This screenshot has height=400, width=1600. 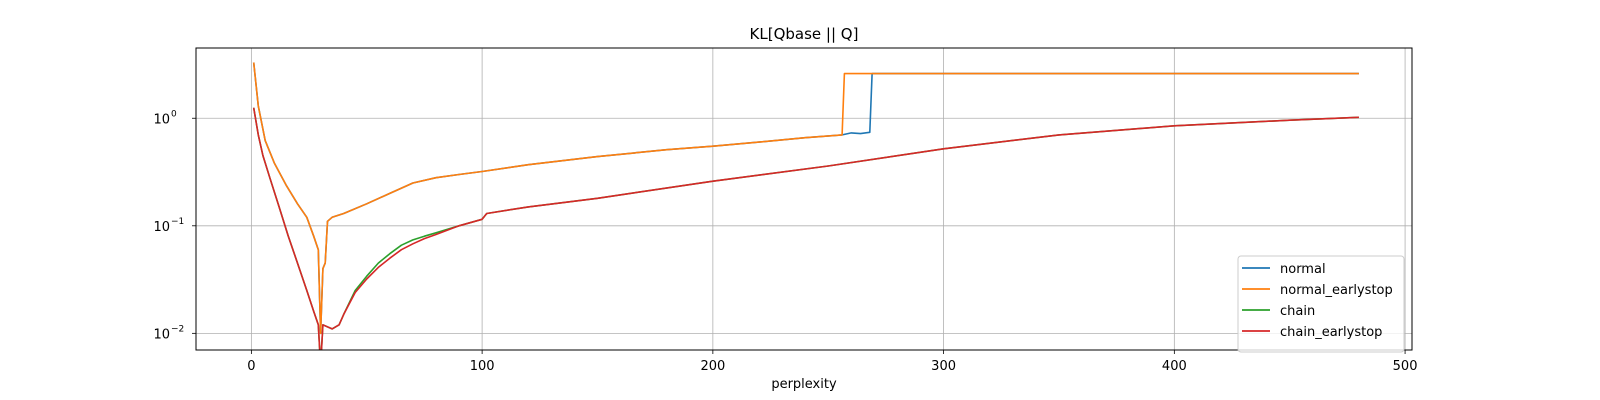 I want to click on y-tick-exponent: 0, so click(x=174, y=114).